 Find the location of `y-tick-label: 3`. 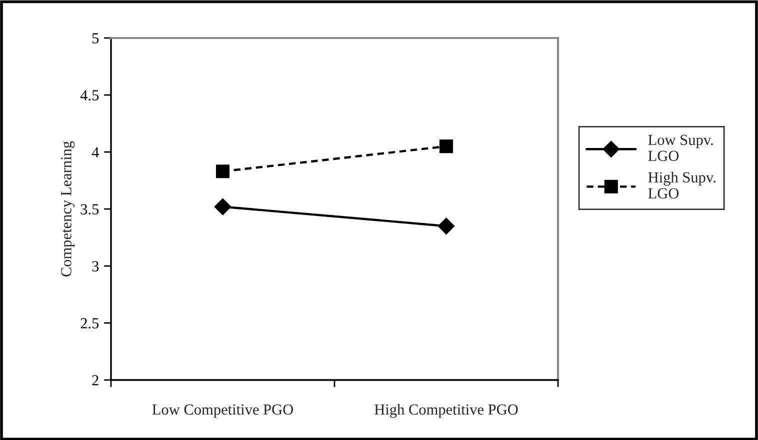

y-tick-label: 3 is located at coordinates (95, 266).